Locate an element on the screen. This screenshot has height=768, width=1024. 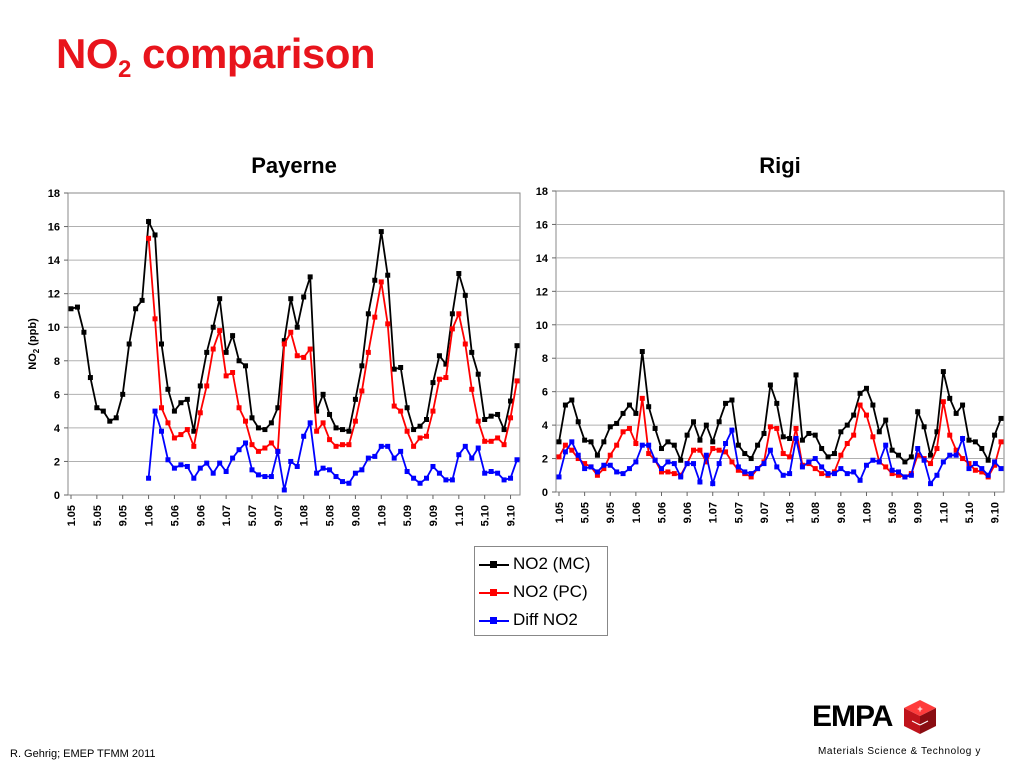
x-tick-label: 1.09 is located at coordinates (382, 515).